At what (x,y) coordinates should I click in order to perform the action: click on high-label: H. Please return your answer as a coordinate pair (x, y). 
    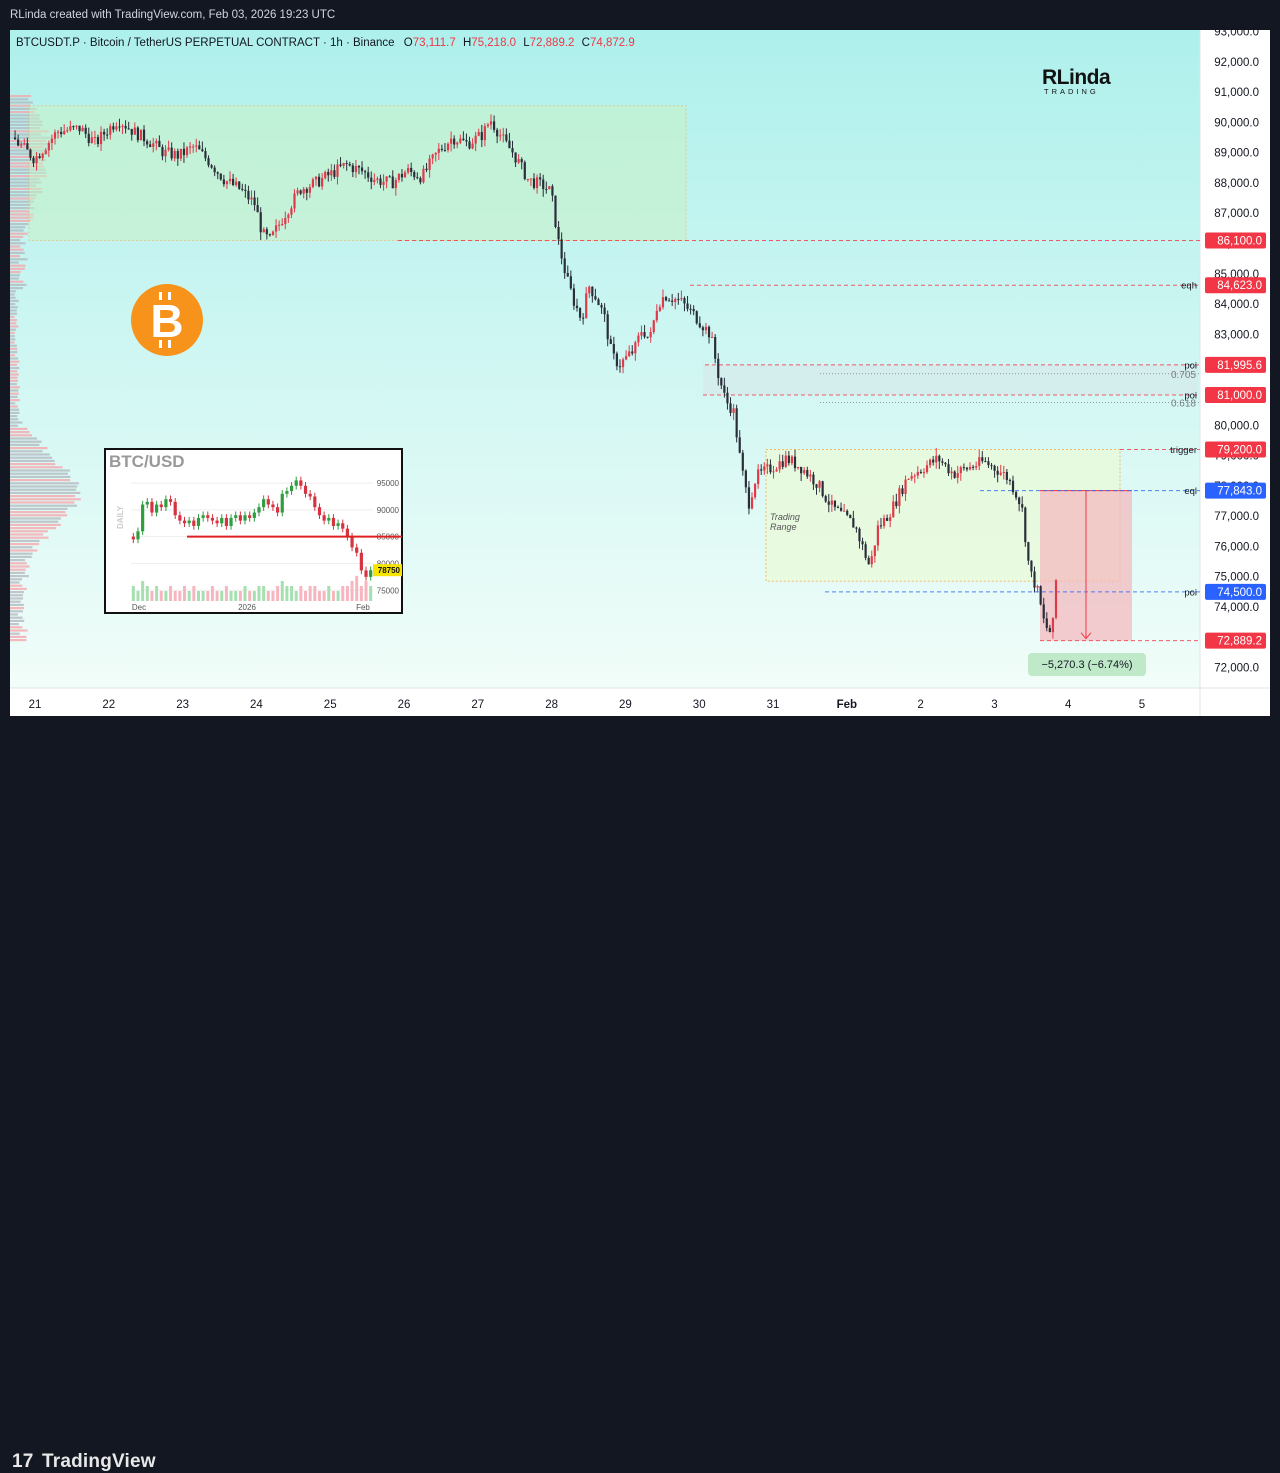
    Looking at the image, I should click on (467, 43).